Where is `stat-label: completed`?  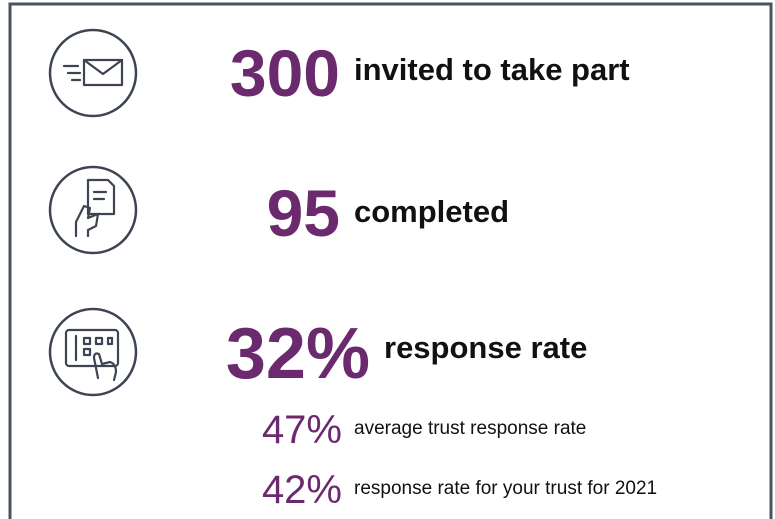 stat-label: completed is located at coordinates (431, 211).